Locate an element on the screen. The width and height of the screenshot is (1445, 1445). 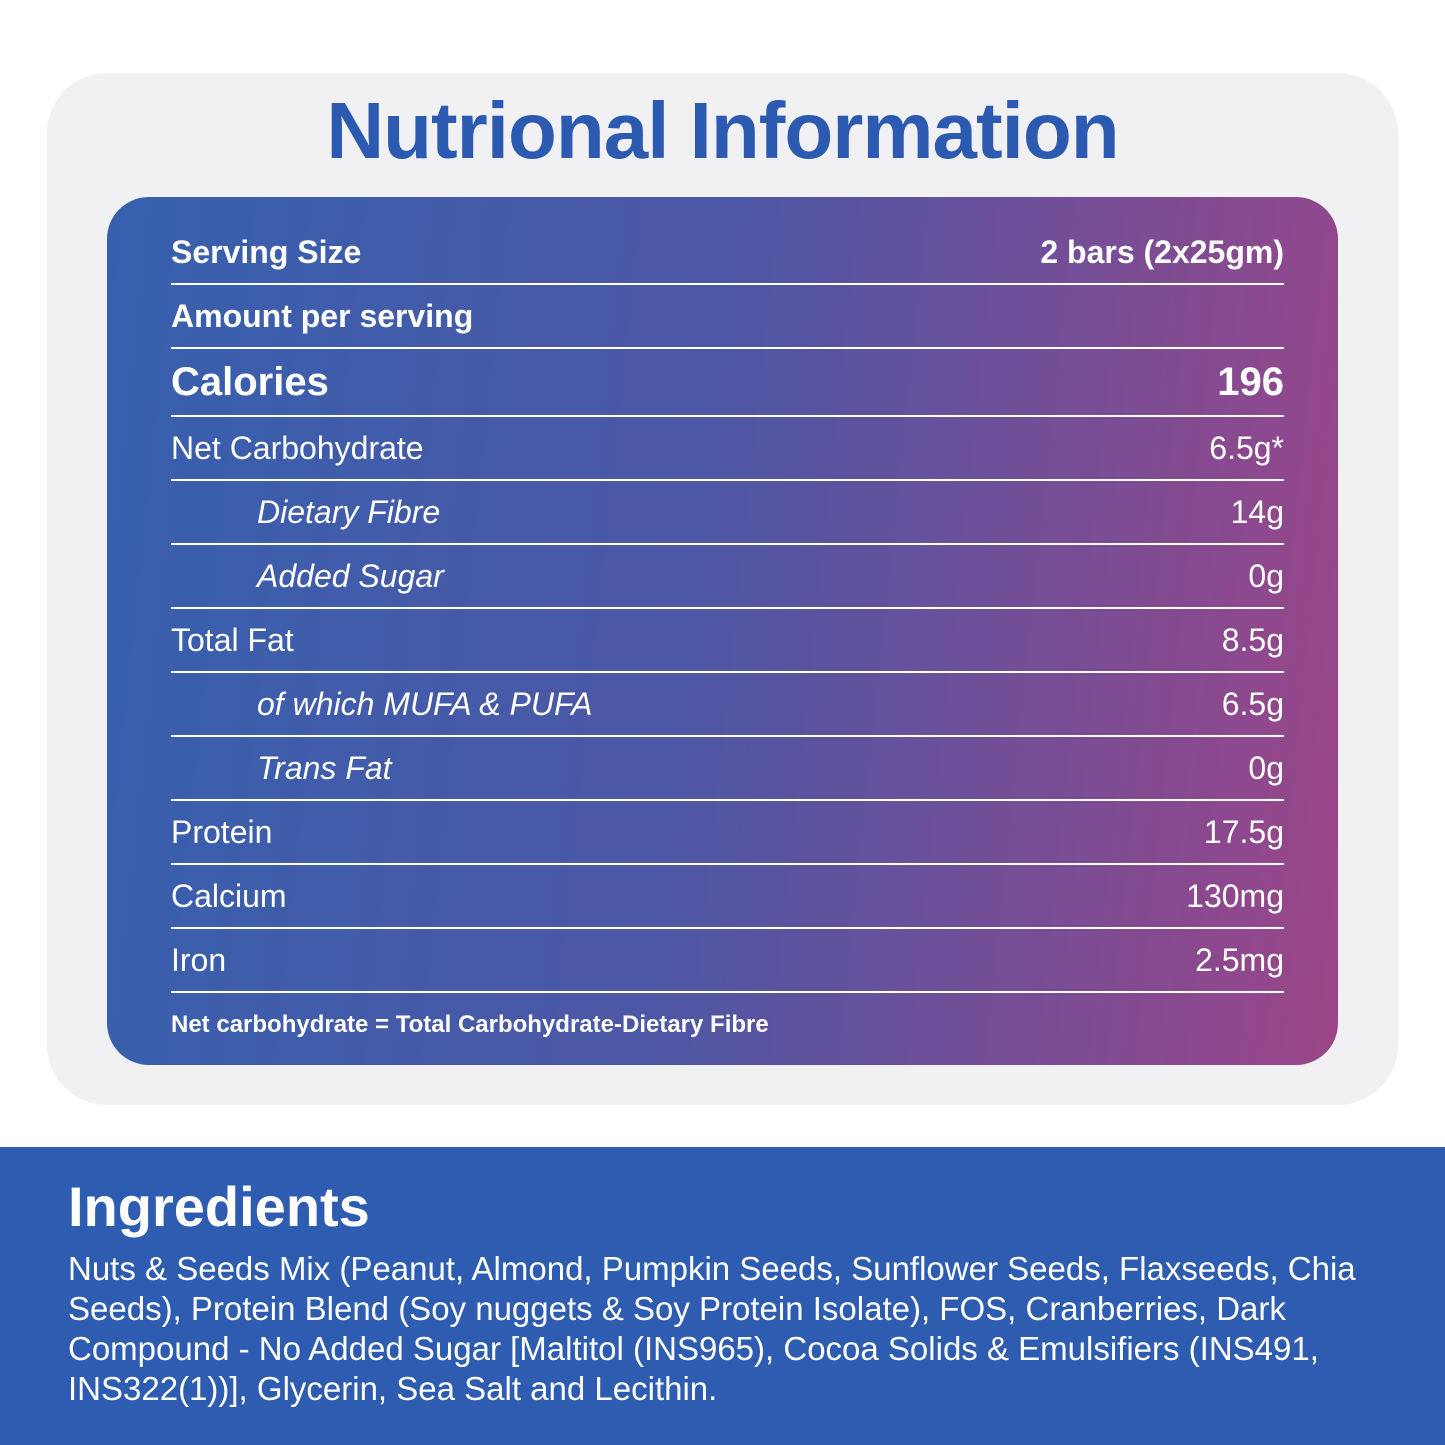
row-value: 2 bars (2x25gm) is located at coordinates (1162, 251).